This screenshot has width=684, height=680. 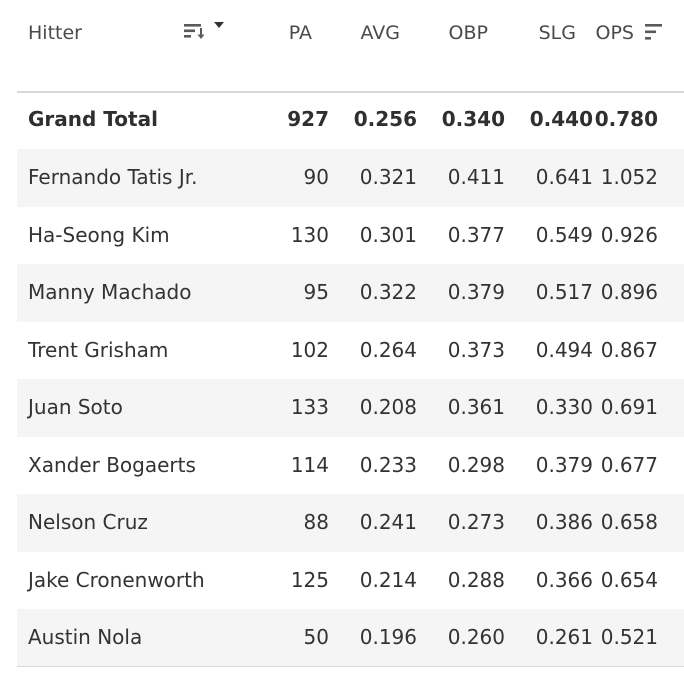 I want to click on pa-value: 50, so click(x=316, y=637).